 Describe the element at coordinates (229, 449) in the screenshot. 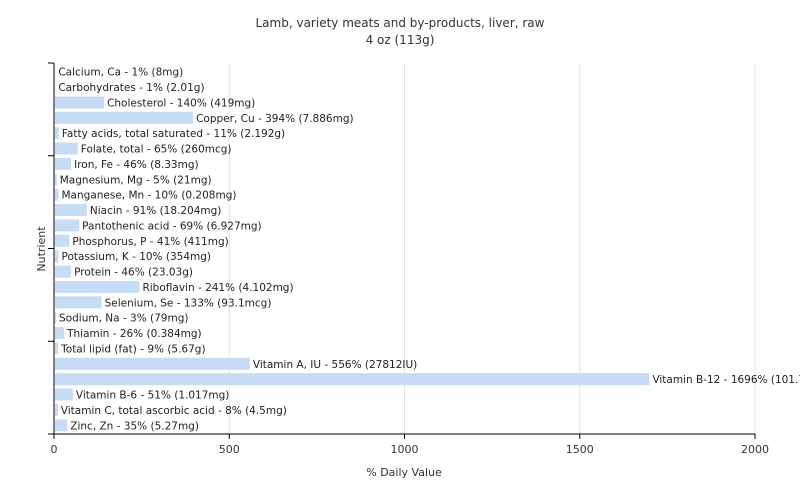

I see `x-tick-label-1: 500` at that location.